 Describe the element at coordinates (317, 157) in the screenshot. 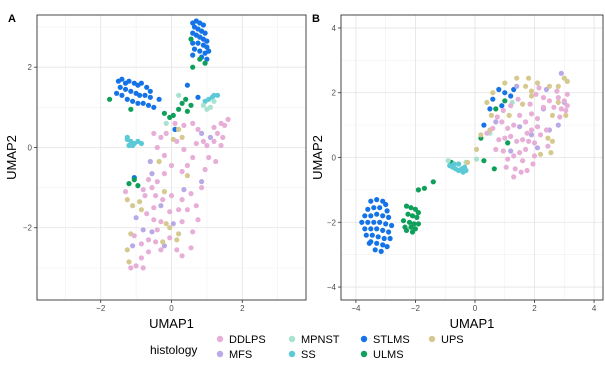

I see `y-axis-title: UMAP2` at that location.